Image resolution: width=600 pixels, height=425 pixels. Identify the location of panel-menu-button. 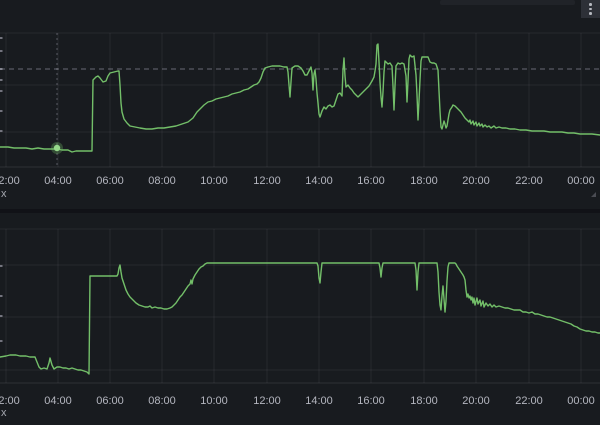
(590, 9).